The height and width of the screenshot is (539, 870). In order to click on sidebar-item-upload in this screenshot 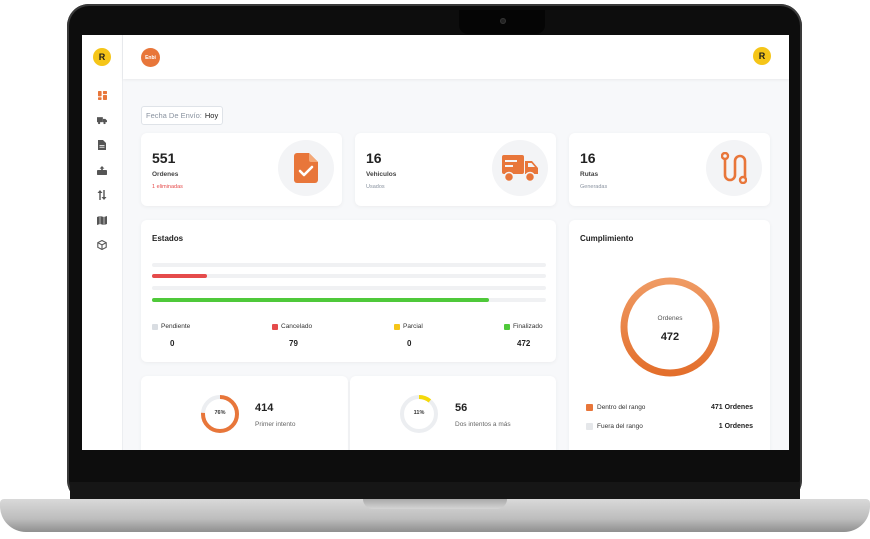, I will do `click(102, 170)`.